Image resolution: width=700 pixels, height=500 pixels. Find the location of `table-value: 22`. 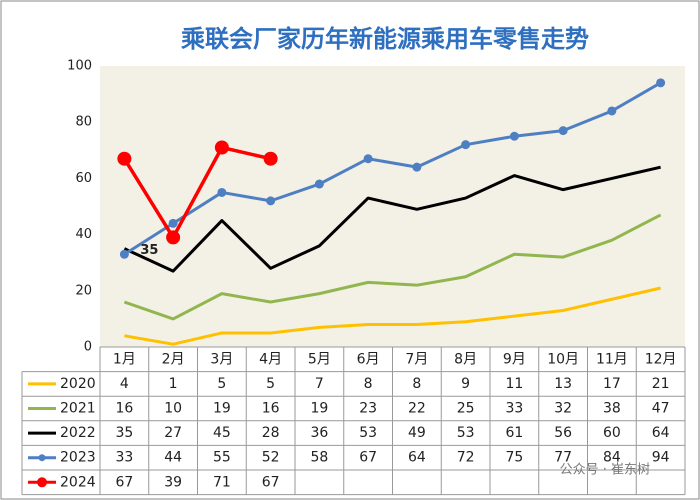

table-value: 22 is located at coordinates (417, 409).